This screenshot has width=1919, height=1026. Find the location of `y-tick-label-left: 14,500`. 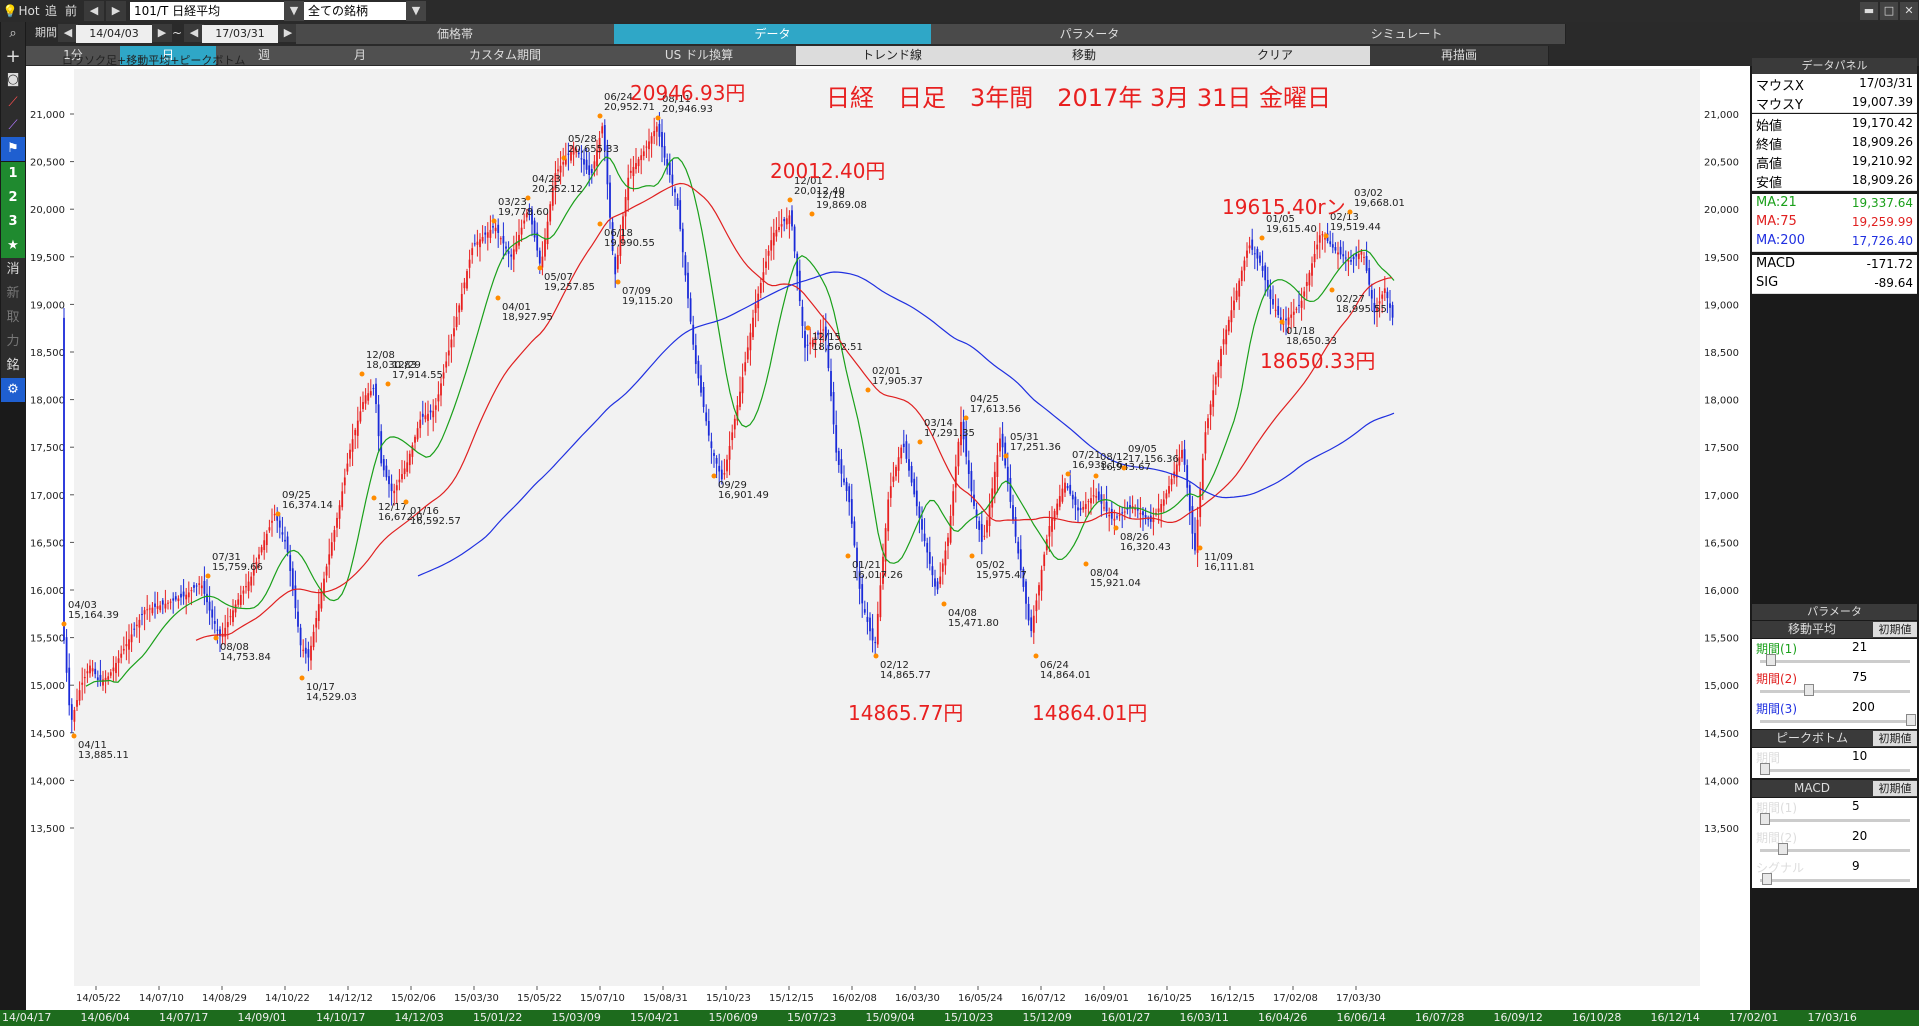

y-tick-label-left: 14,500 is located at coordinates (47, 734).